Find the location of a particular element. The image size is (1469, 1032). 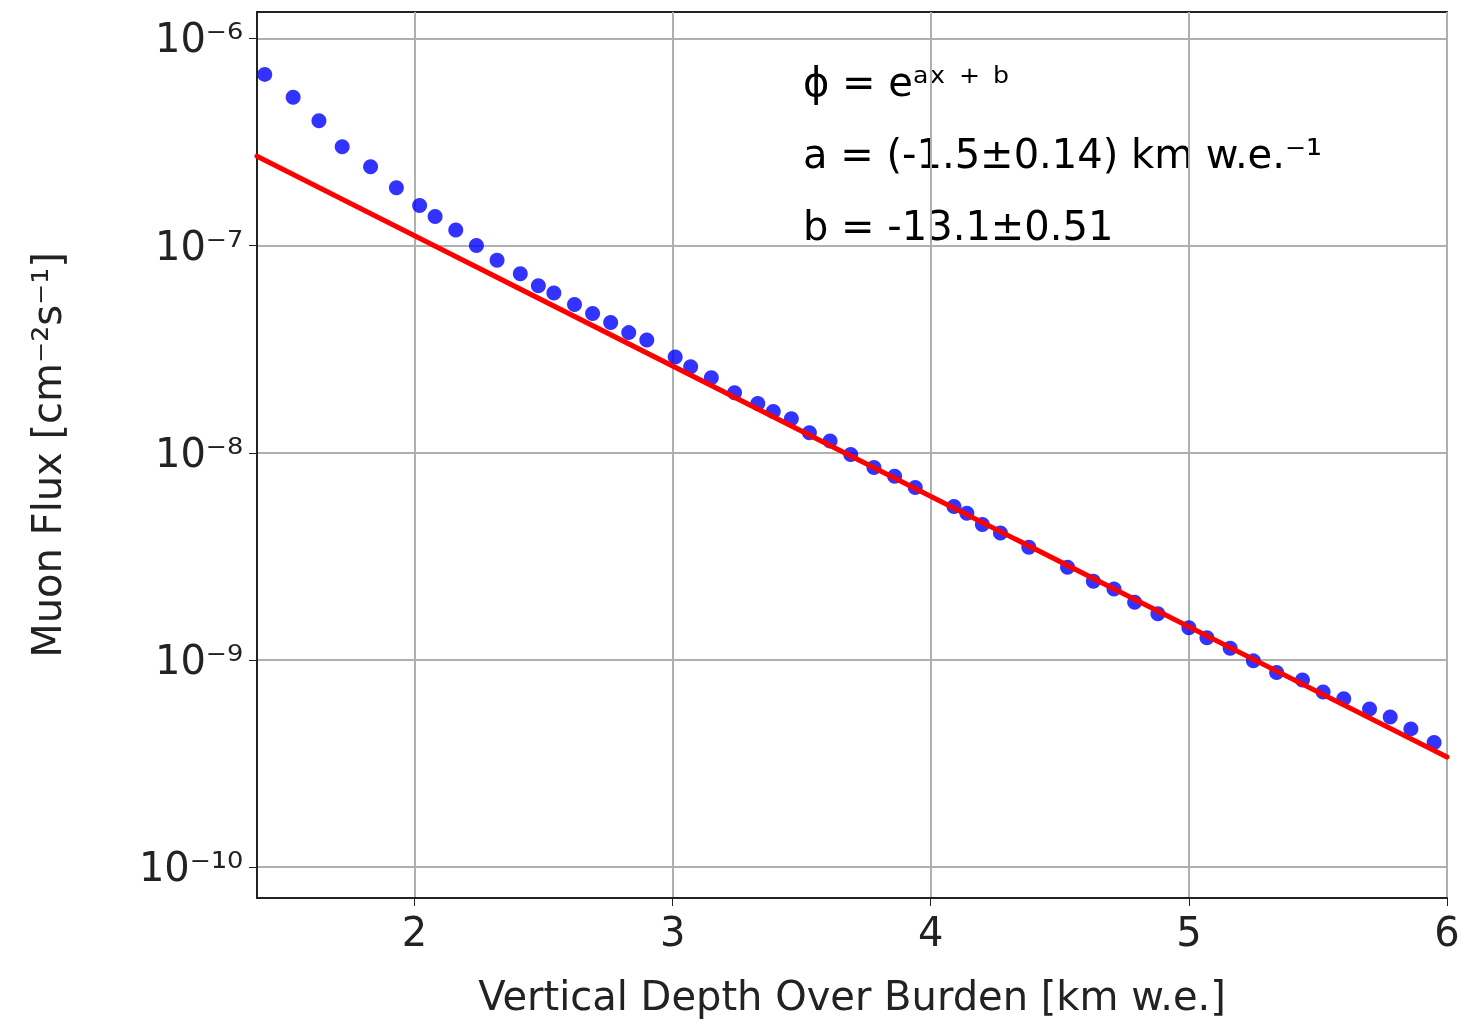

x-tick-label: 6 is located at coordinates (1447, 932).